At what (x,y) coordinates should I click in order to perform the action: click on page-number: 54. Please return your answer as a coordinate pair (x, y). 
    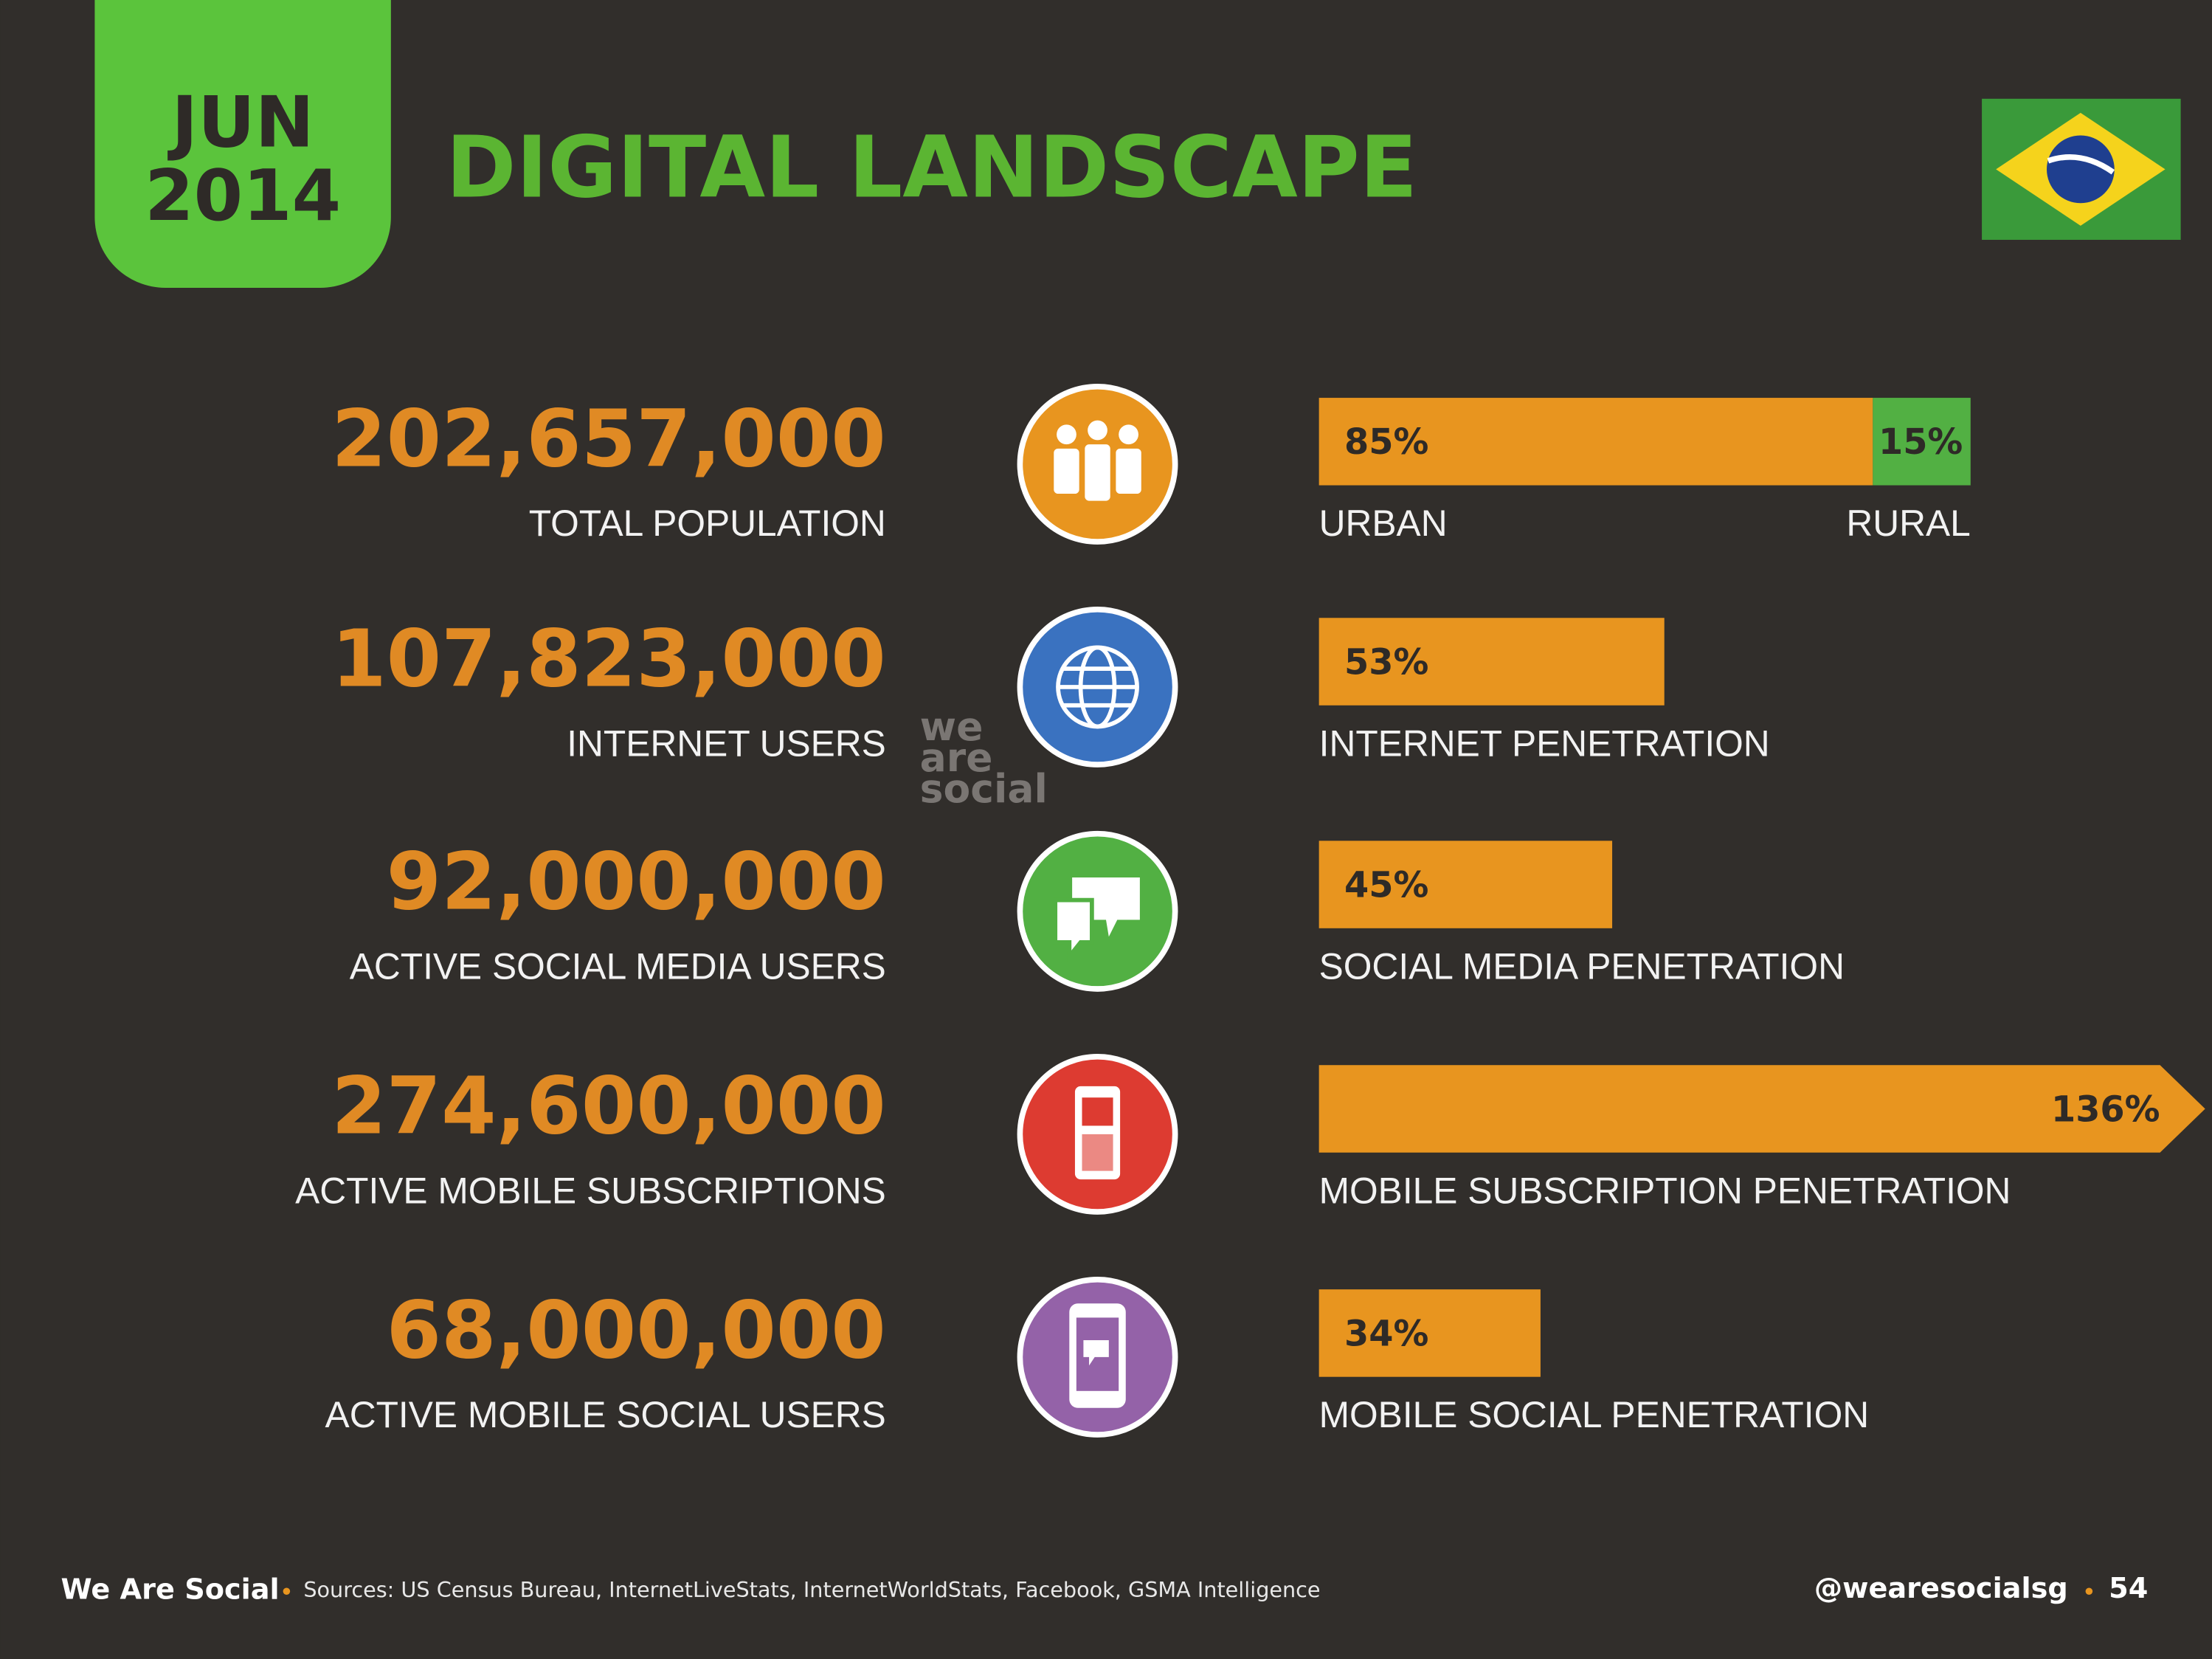
    Looking at the image, I should click on (2128, 1589).